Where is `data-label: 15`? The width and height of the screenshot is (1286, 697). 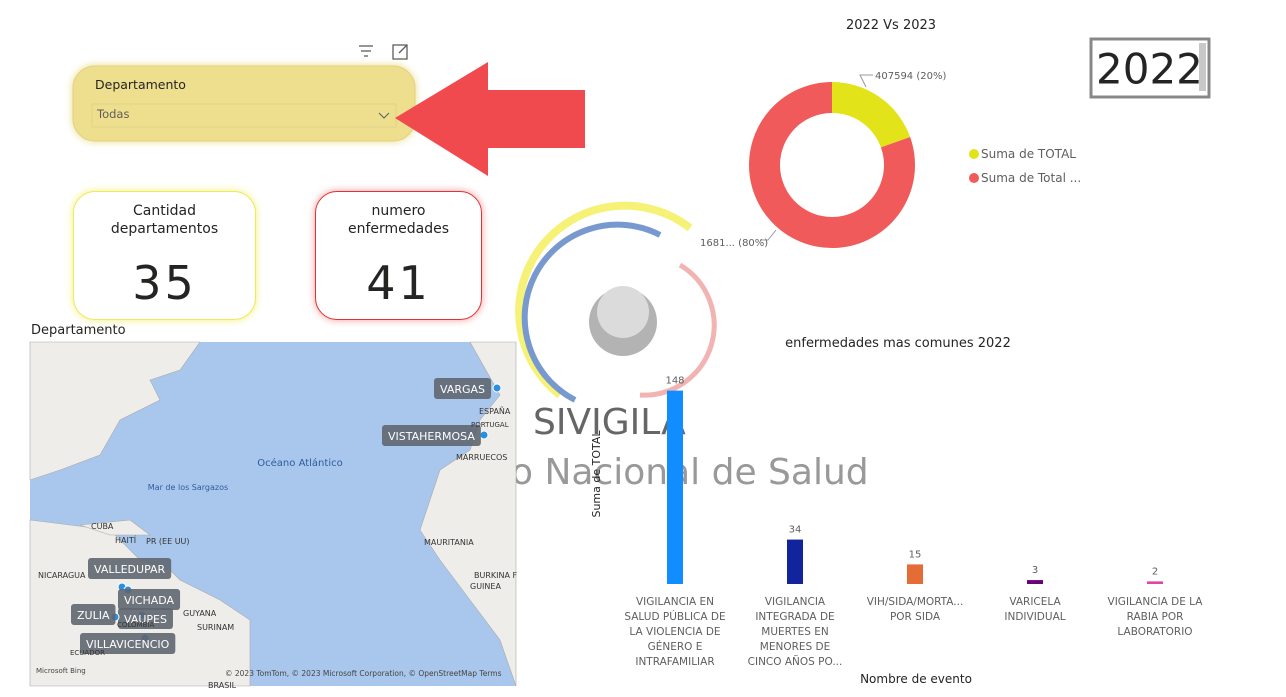 data-label: 15 is located at coordinates (915, 554).